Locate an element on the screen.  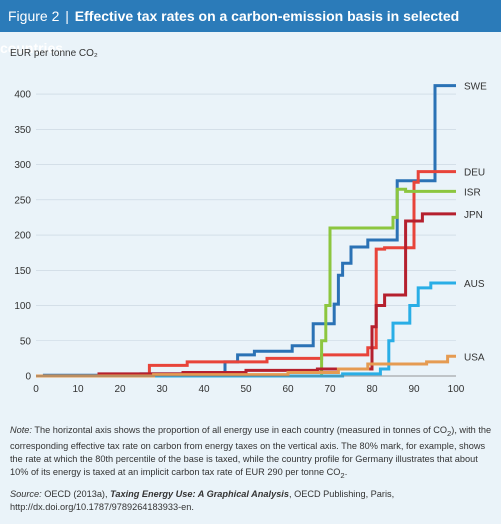
series-label-deu: DEU is located at coordinates (474, 173).